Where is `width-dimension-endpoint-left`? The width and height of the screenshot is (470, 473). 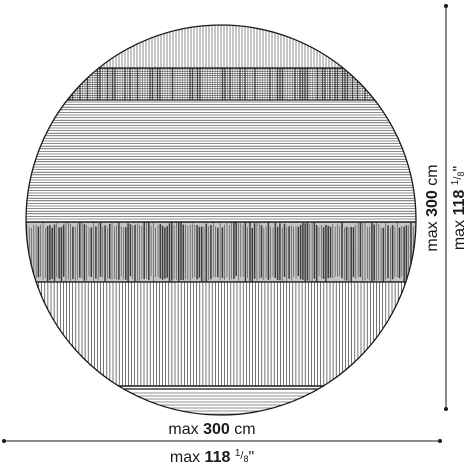
width-dimension-endpoint-left is located at coordinates (4, 441).